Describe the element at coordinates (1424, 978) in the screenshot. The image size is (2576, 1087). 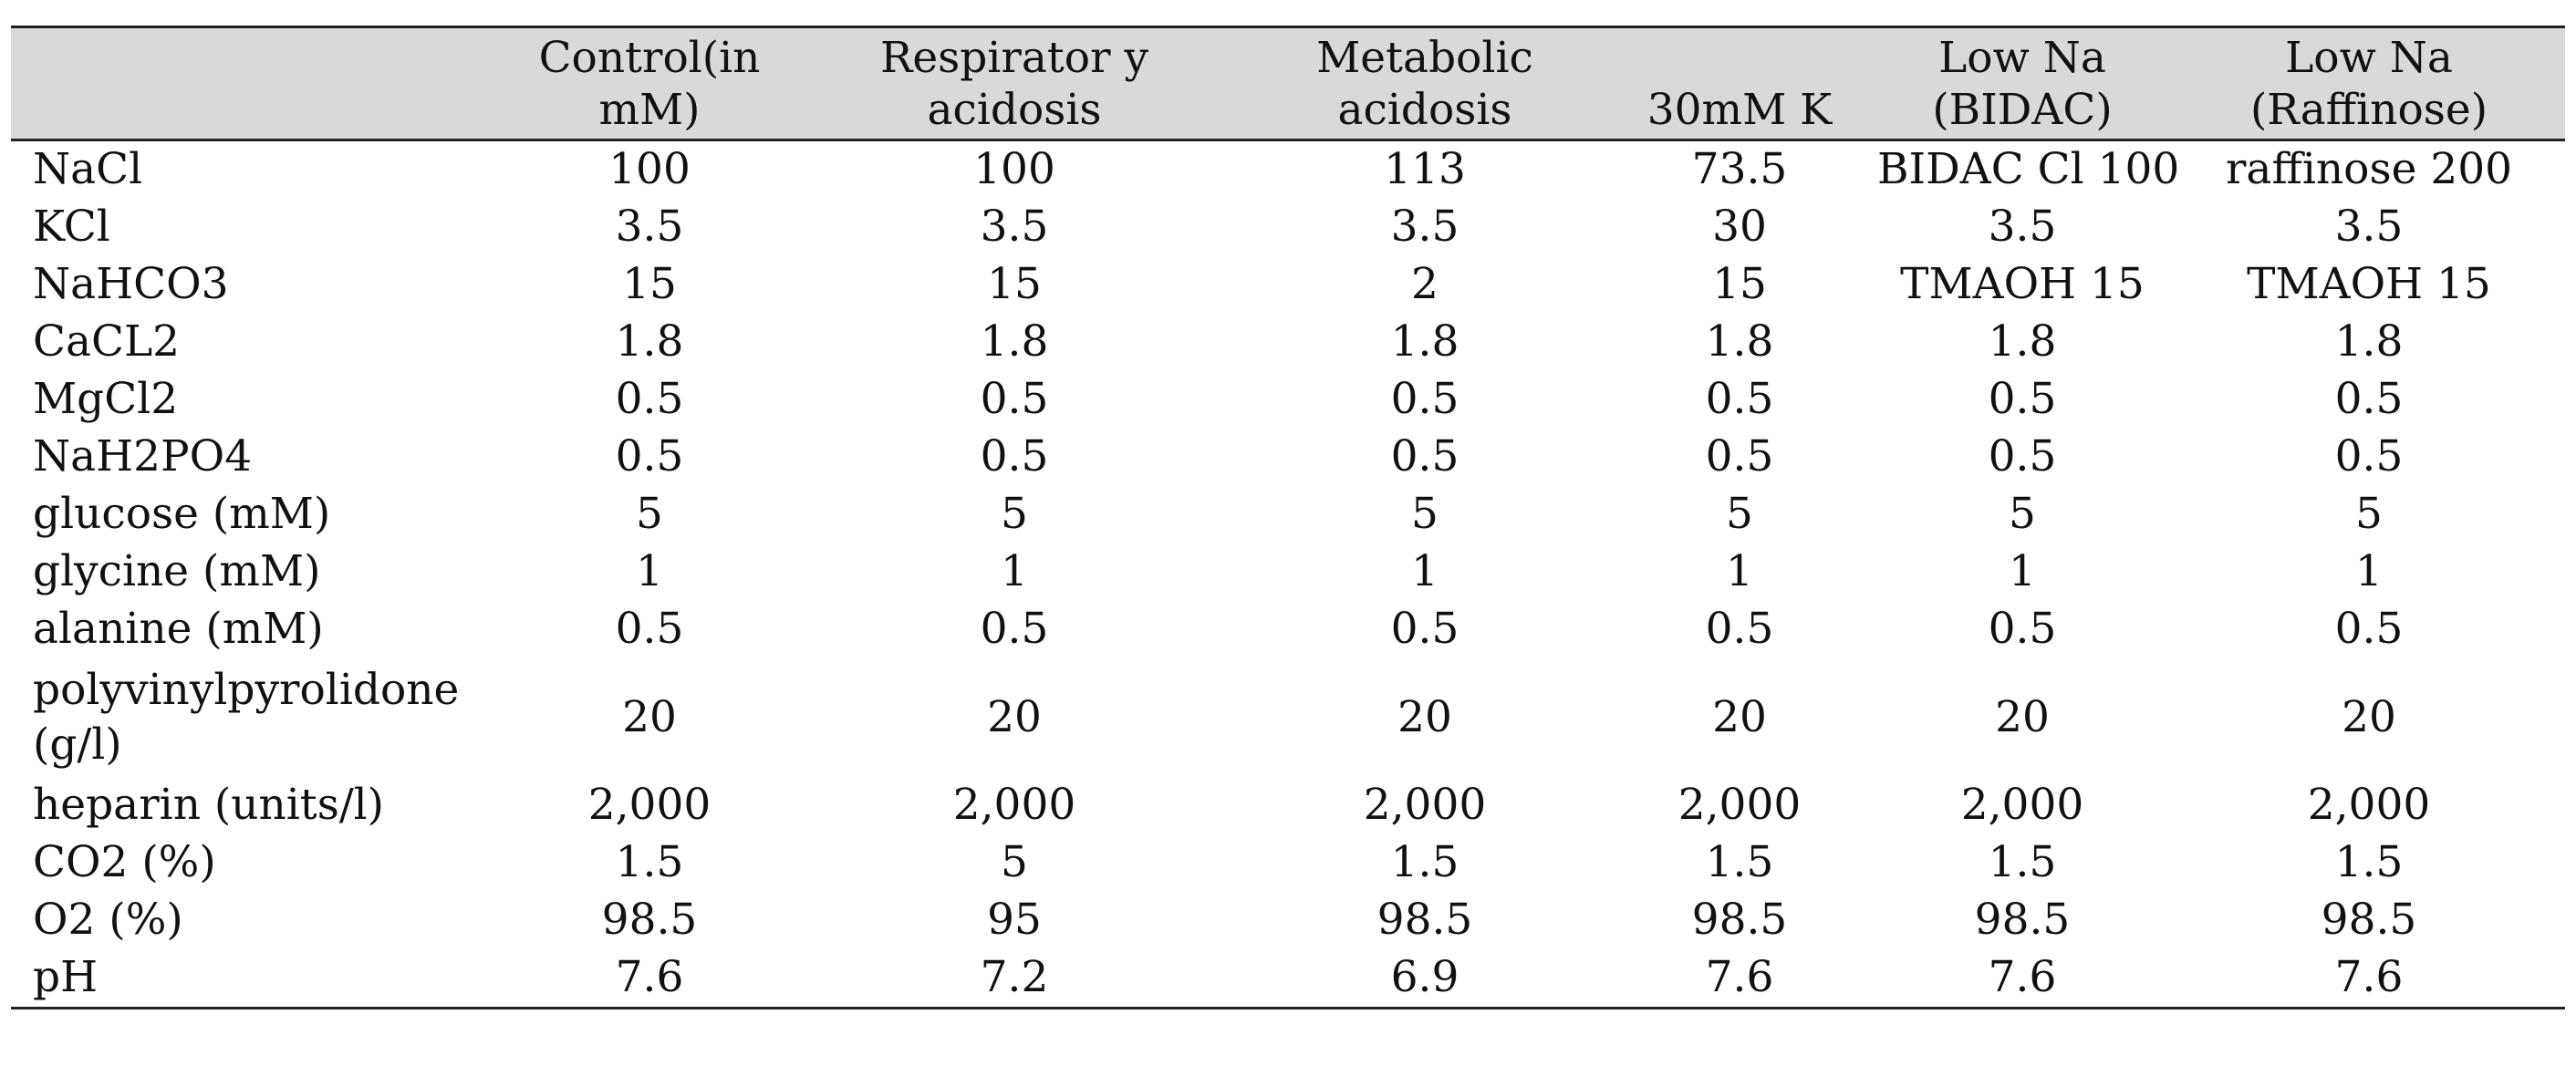
I see `table-cell: 6.9` at that location.